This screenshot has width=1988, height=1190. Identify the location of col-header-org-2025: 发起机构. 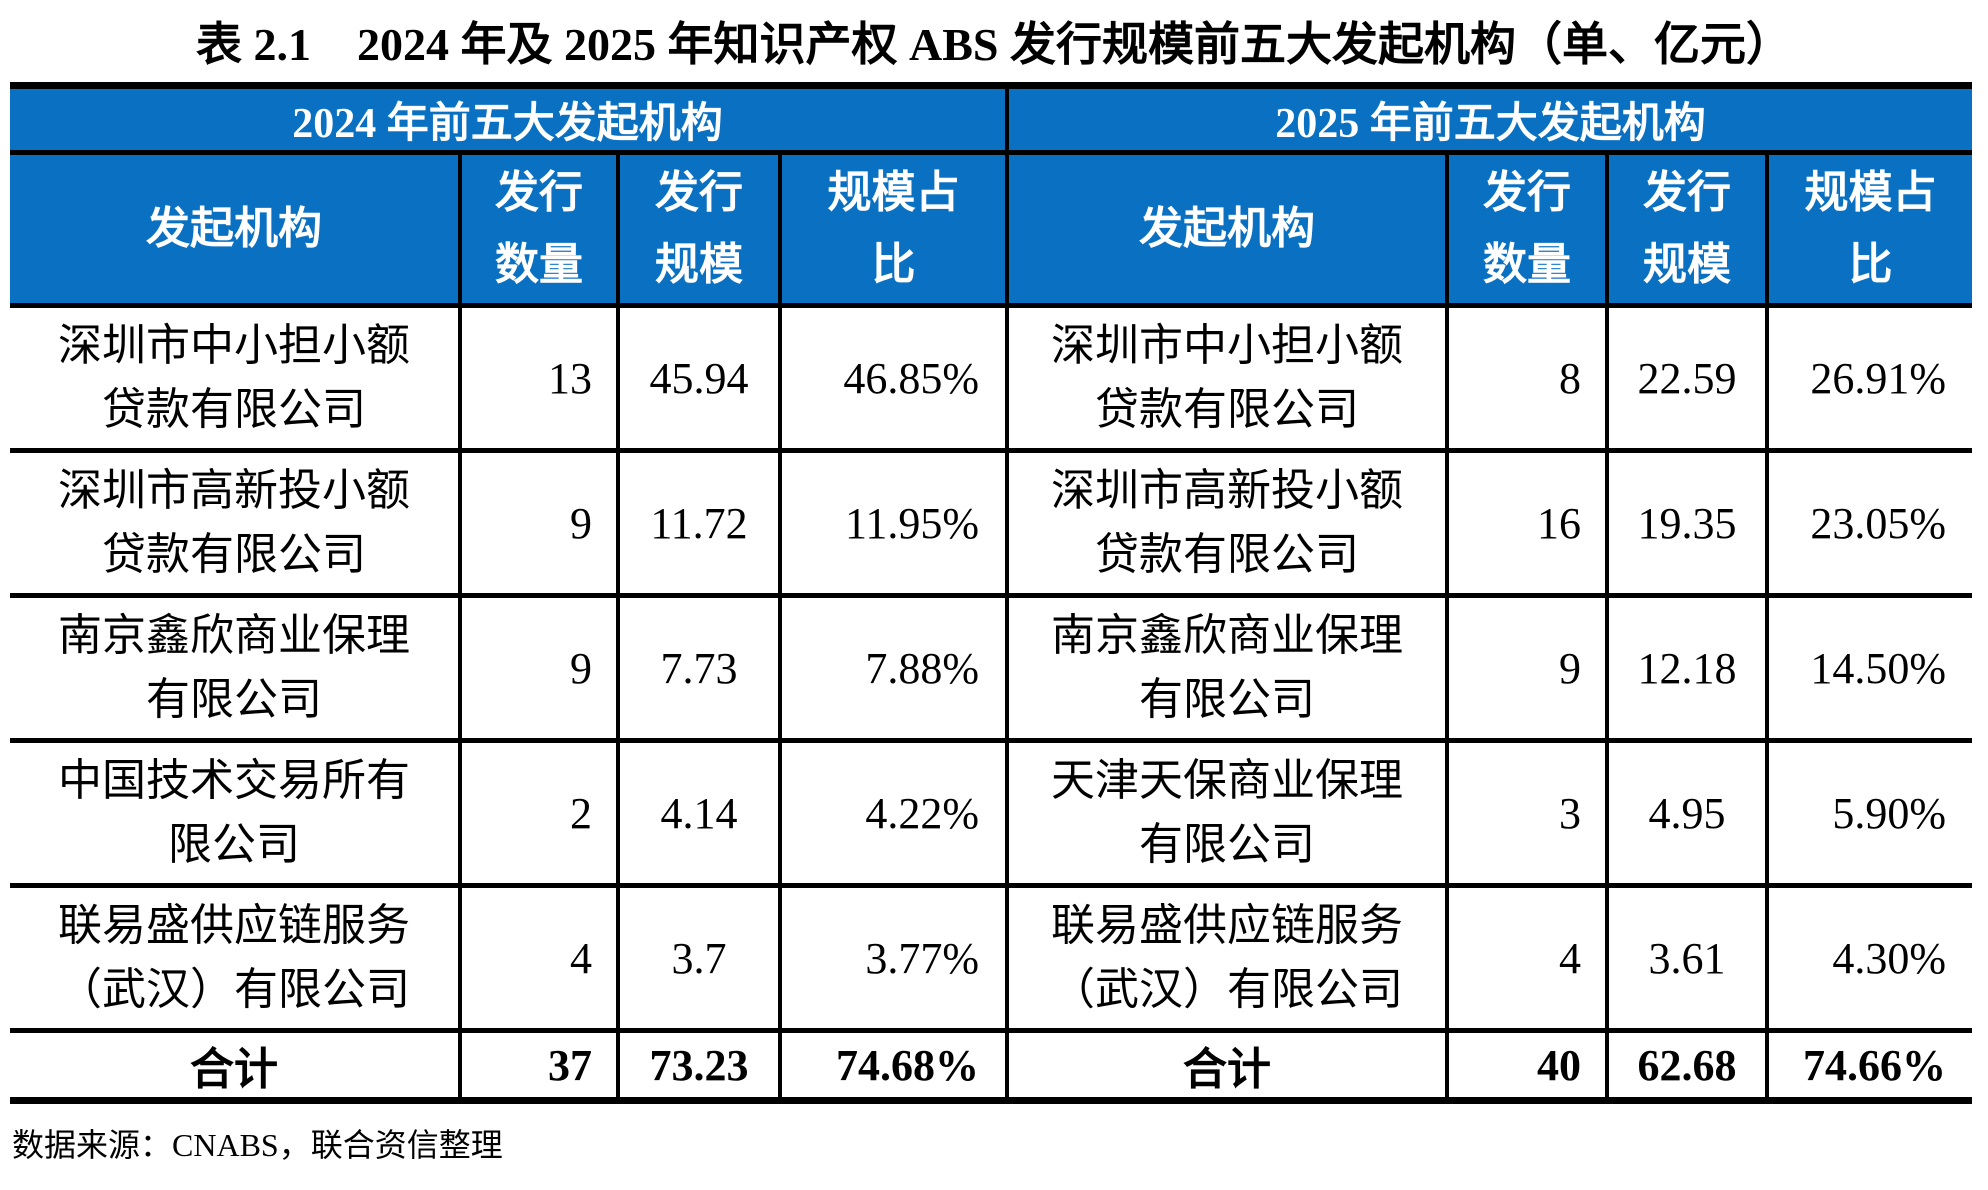
(1227, 229).